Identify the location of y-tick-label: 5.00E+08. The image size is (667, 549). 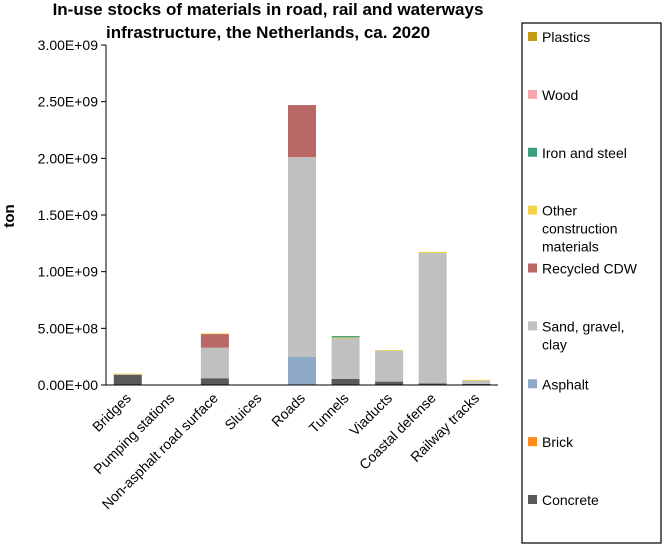
(68, 328).